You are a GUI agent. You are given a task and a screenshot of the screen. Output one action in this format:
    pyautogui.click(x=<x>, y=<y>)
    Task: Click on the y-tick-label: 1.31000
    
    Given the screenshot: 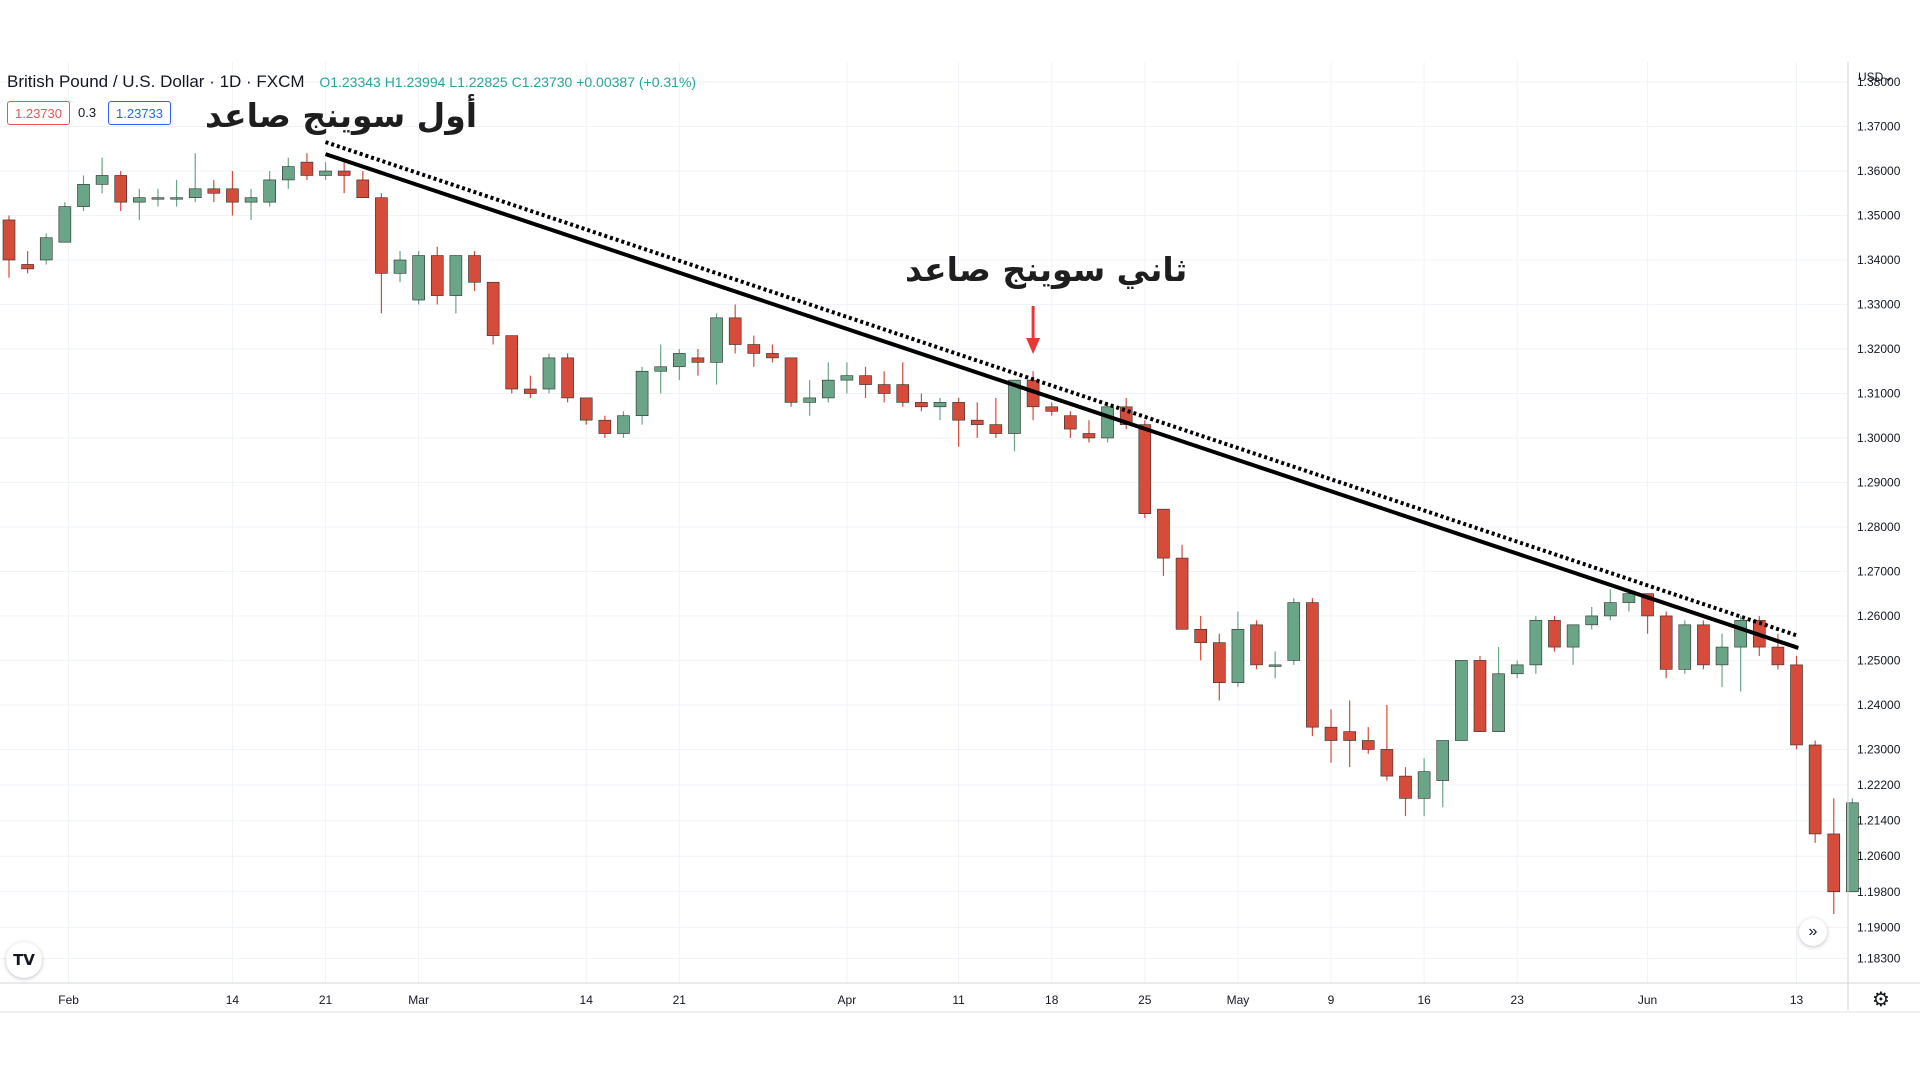 What is the action you would take?
    pyautogui.click(x=1879, y=393)
    